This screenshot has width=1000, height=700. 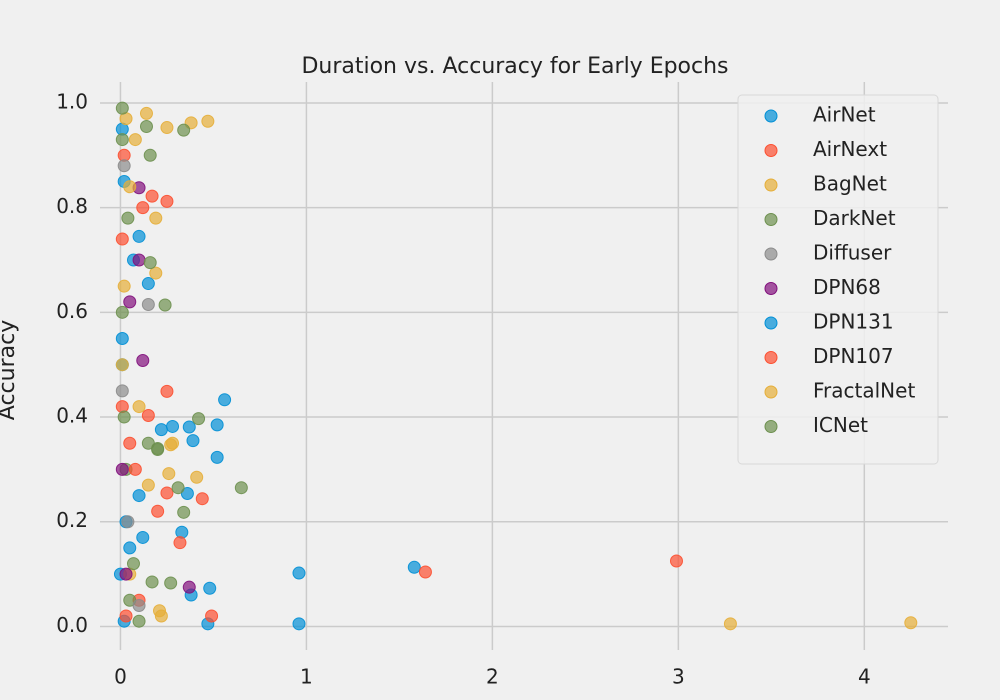 I want to click on legend-label: DPN68, so click(x=847, y=287).